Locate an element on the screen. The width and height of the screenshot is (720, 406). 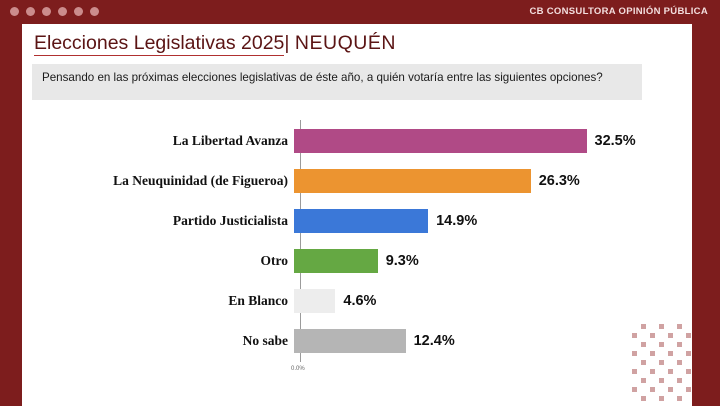
bar-wrapper: 26.3% is located at coordinates (437, 180).